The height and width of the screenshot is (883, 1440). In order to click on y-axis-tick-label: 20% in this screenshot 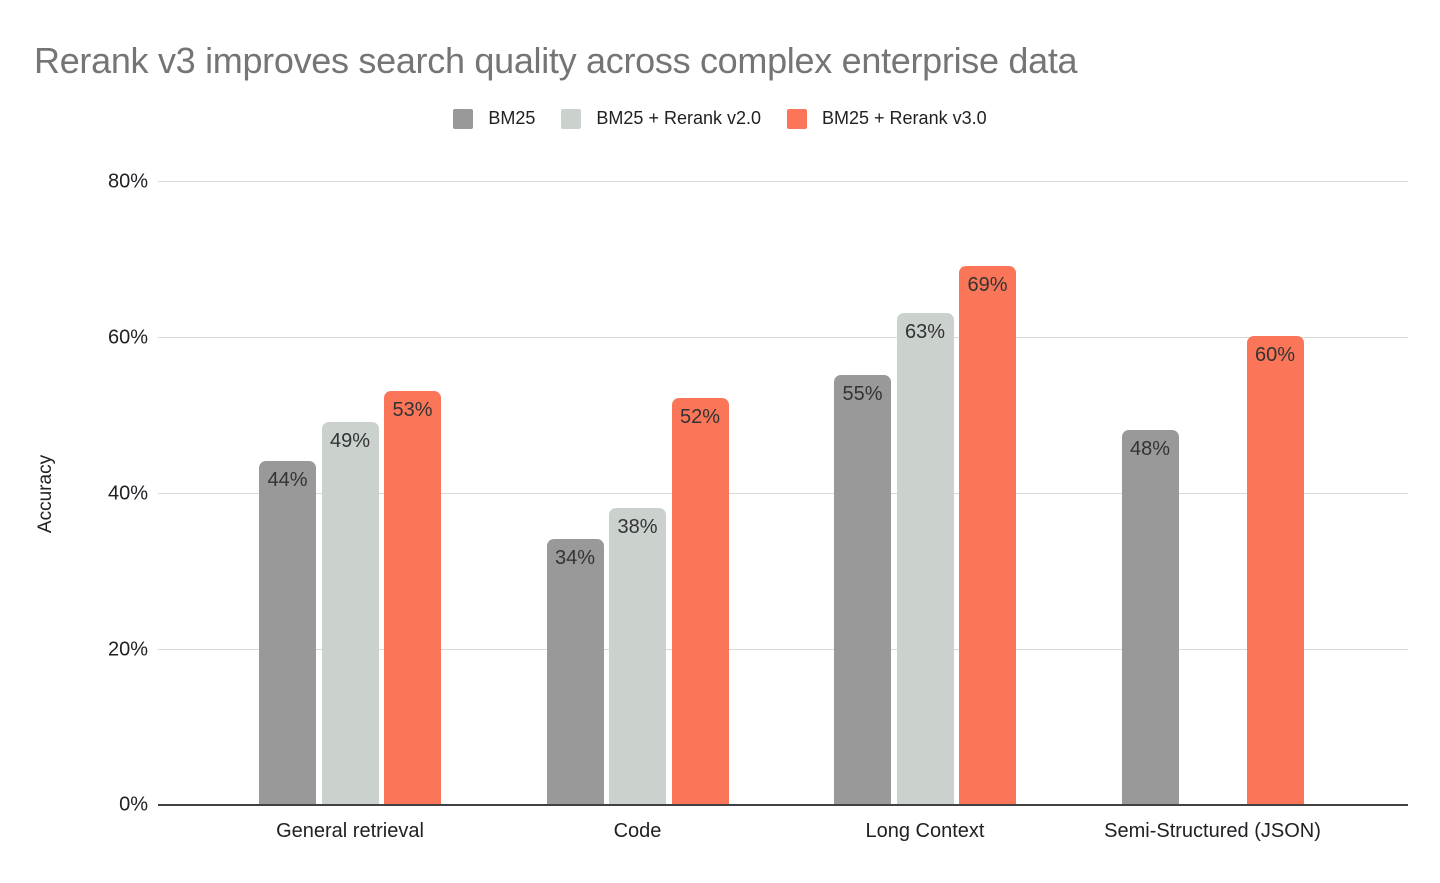, I will do `click(127, 649)`.